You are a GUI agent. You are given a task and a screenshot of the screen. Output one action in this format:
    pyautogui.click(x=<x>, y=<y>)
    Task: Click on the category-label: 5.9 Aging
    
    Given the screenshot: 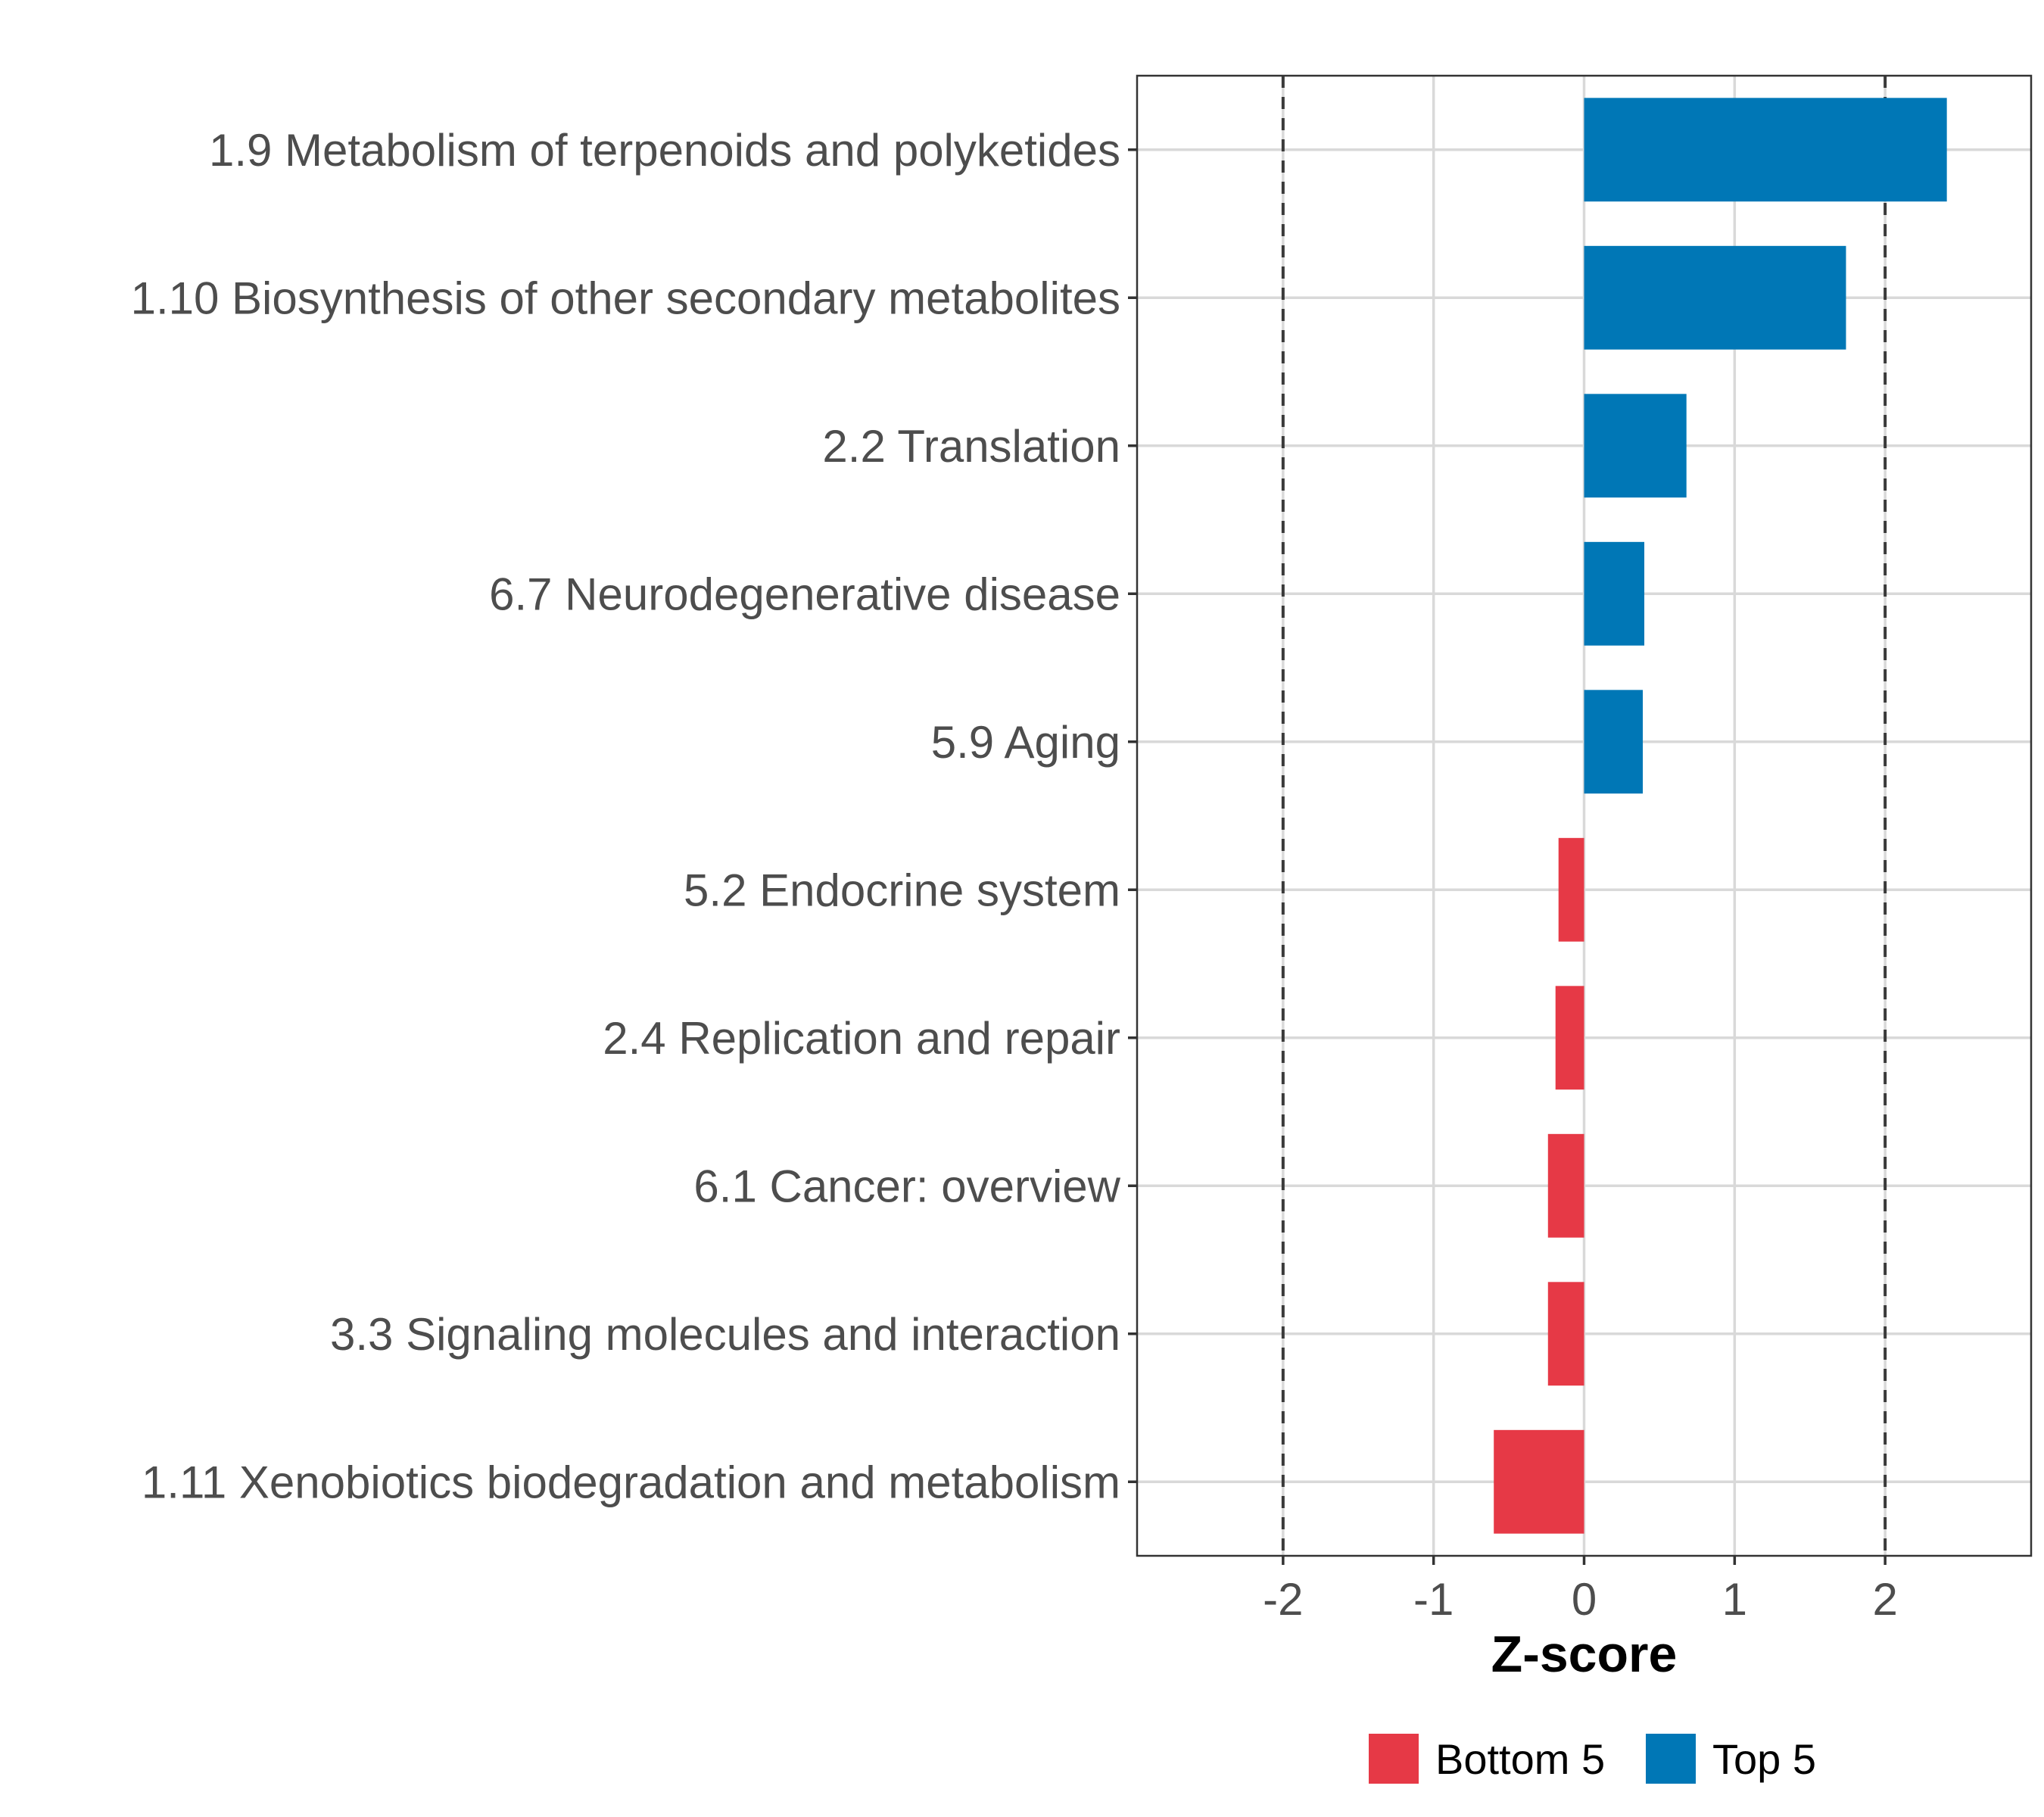 What is the action you would take?
    pyautogui.click(x=1025, y=742)
    